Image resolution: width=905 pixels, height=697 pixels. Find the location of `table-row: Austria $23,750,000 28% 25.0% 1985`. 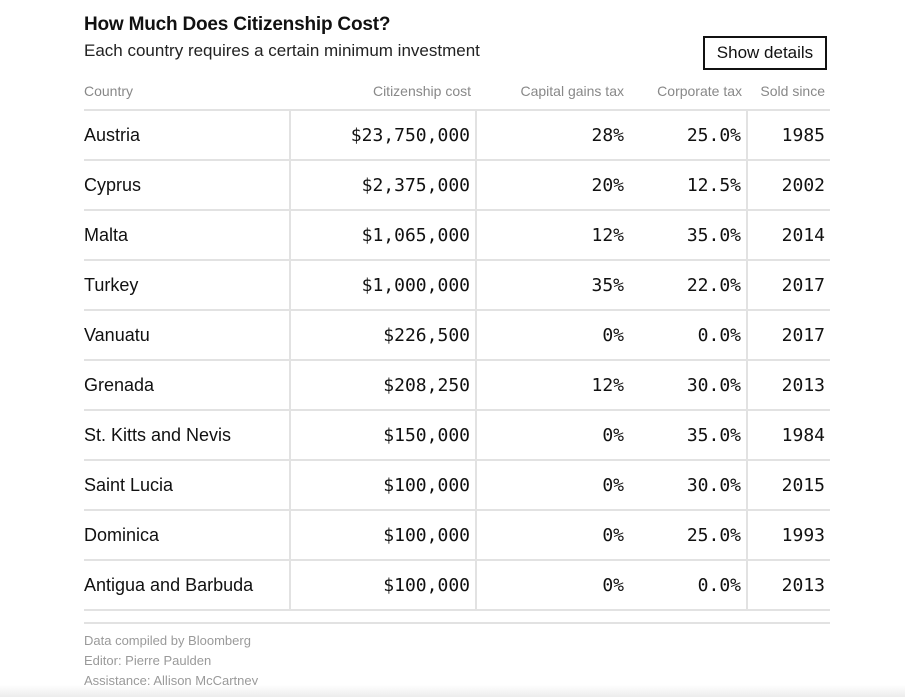

table-row: Austria $23,750,000 28% 25.0% 1985 is located at coordinates (457, 135).